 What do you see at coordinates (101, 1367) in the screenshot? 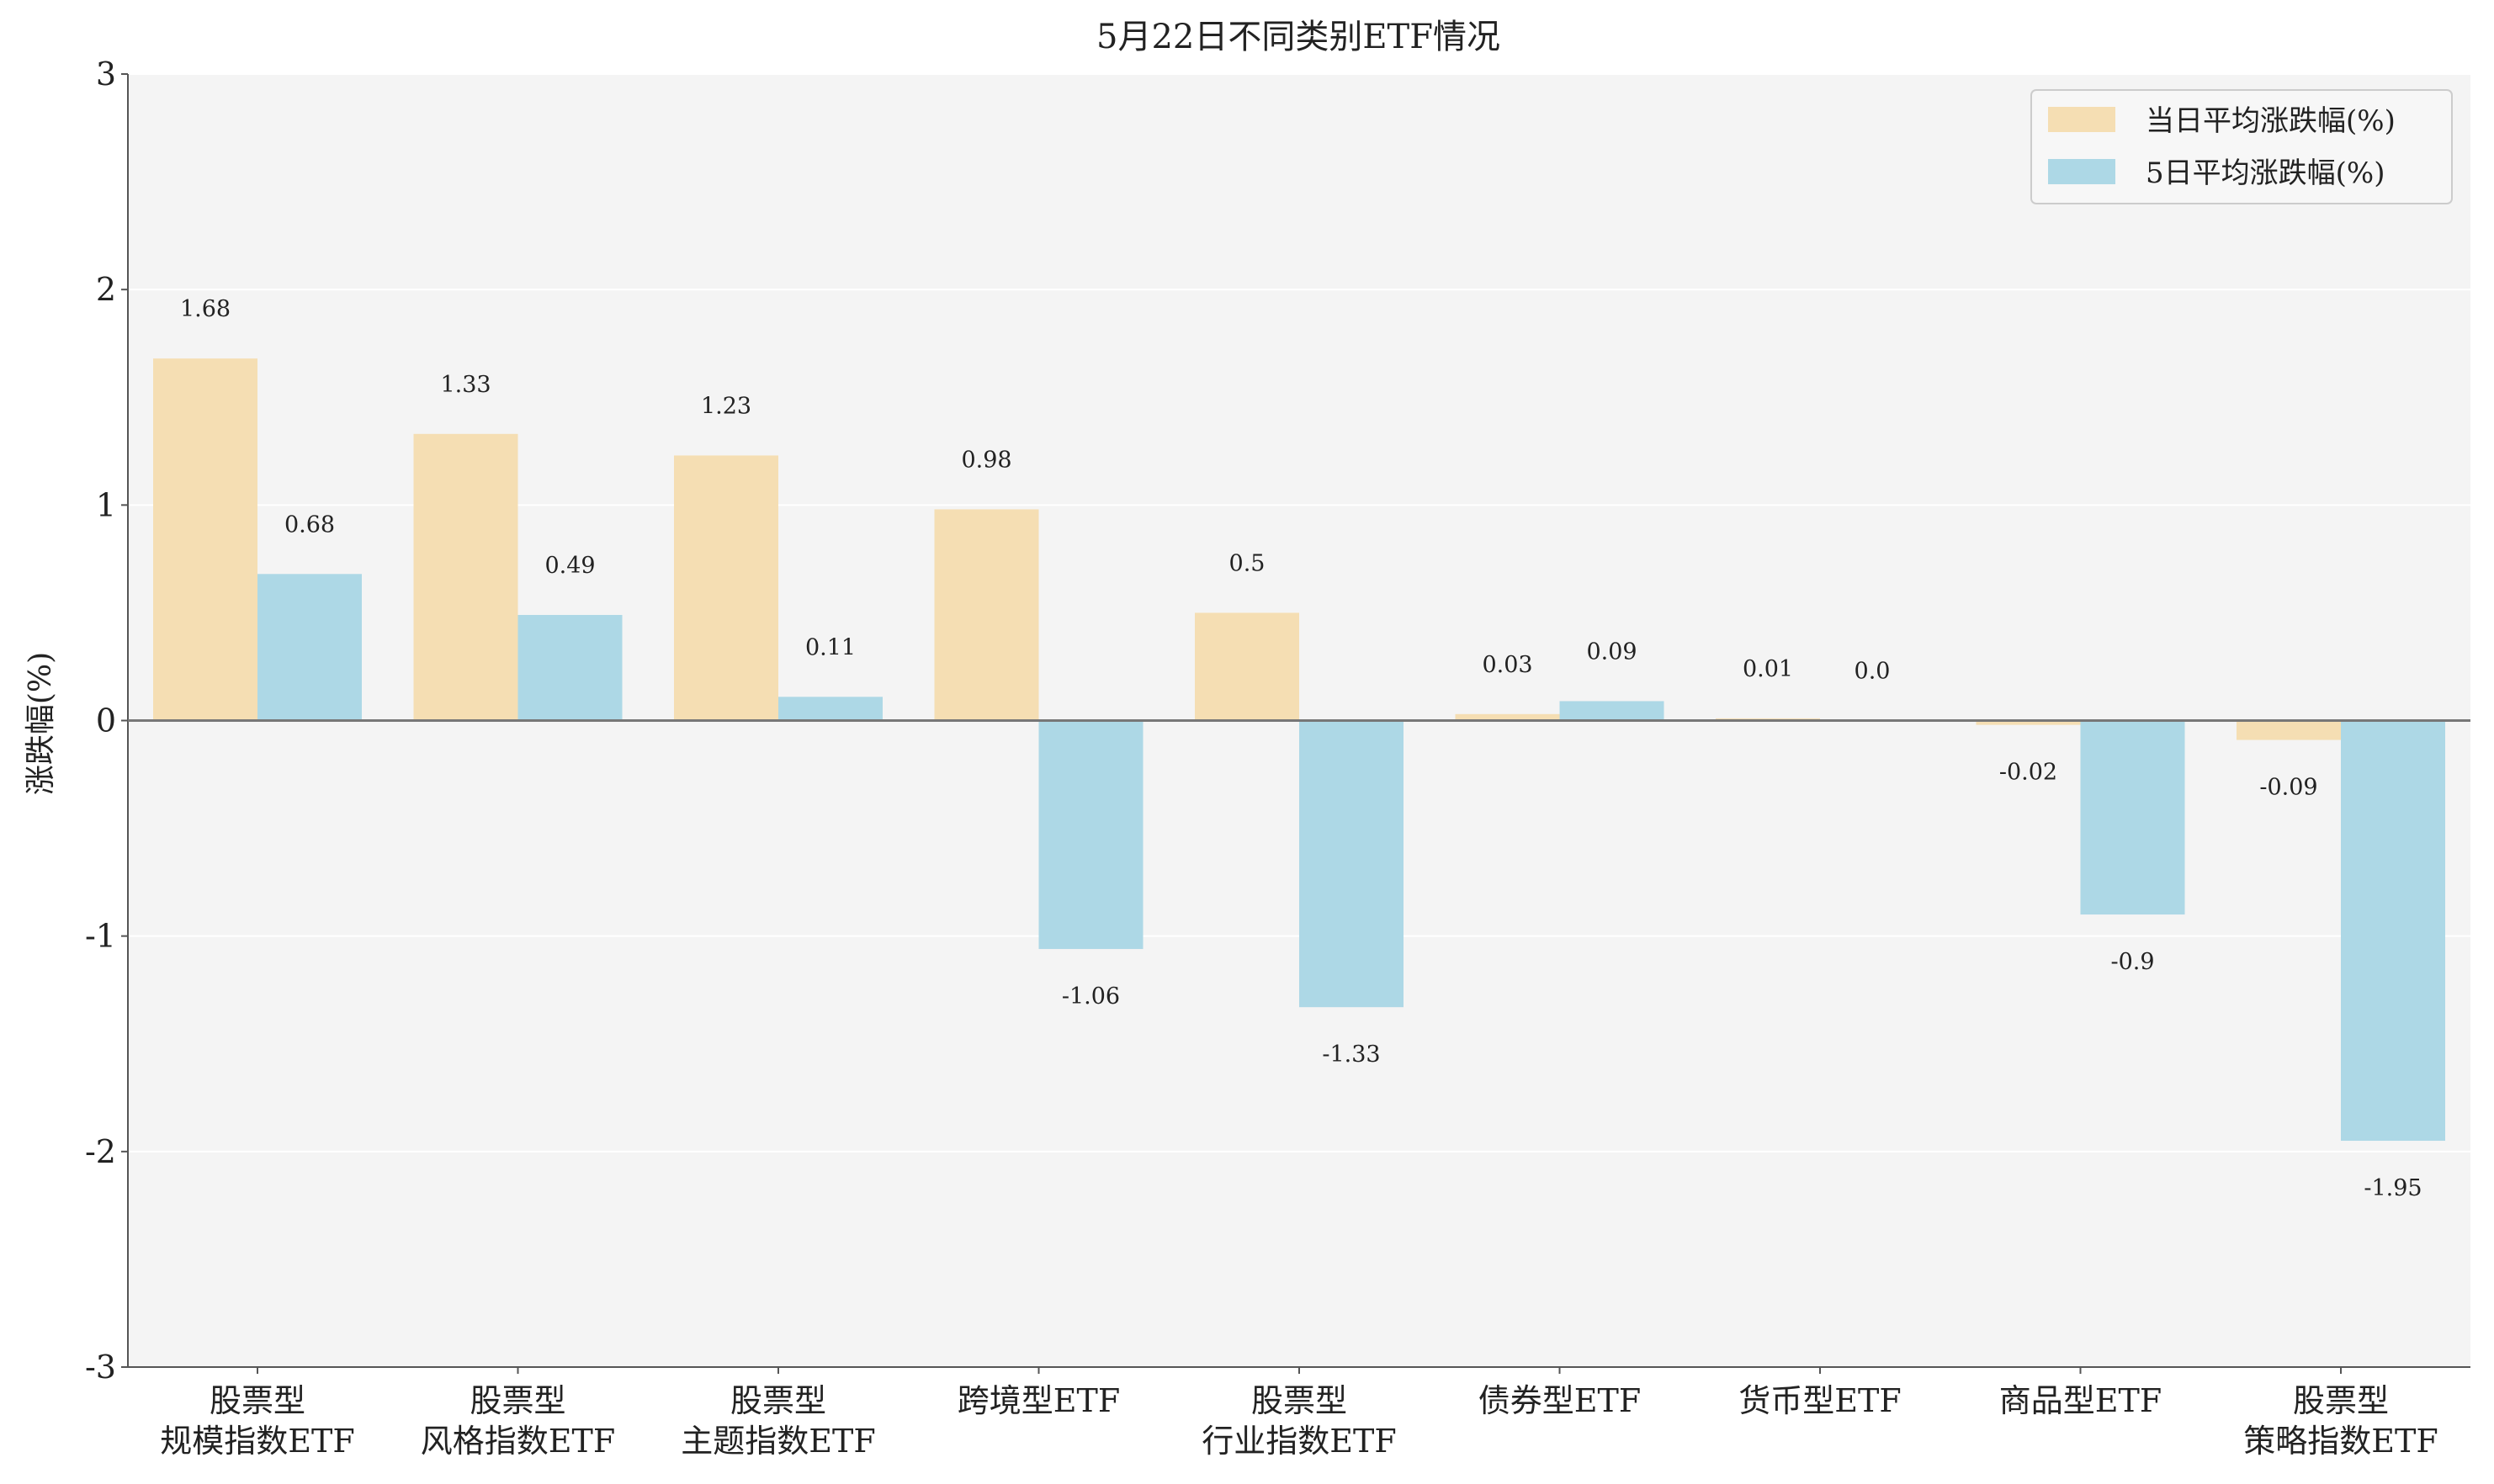
I see `y-tick-label-0: -3` at bounding box center [101, 1367].